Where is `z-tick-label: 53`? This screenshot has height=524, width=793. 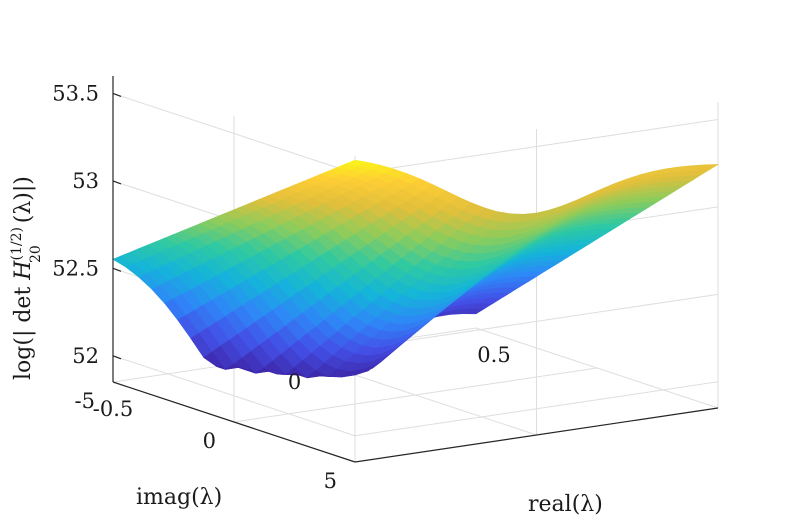
z-tick-label: 53 is located at coordinates (85, 181).